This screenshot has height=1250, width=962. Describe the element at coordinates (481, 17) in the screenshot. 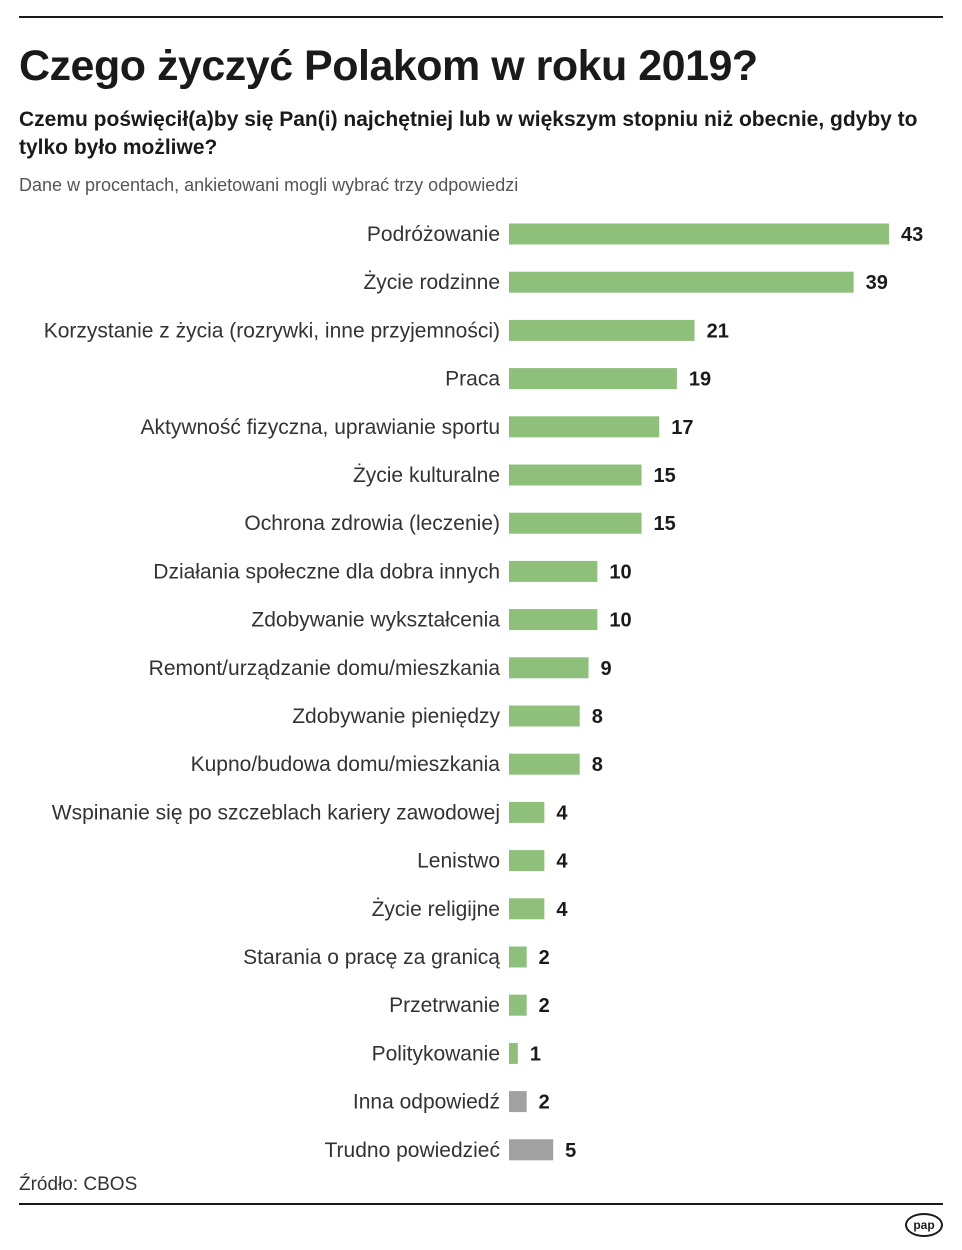

I see `top-rule` at that location.